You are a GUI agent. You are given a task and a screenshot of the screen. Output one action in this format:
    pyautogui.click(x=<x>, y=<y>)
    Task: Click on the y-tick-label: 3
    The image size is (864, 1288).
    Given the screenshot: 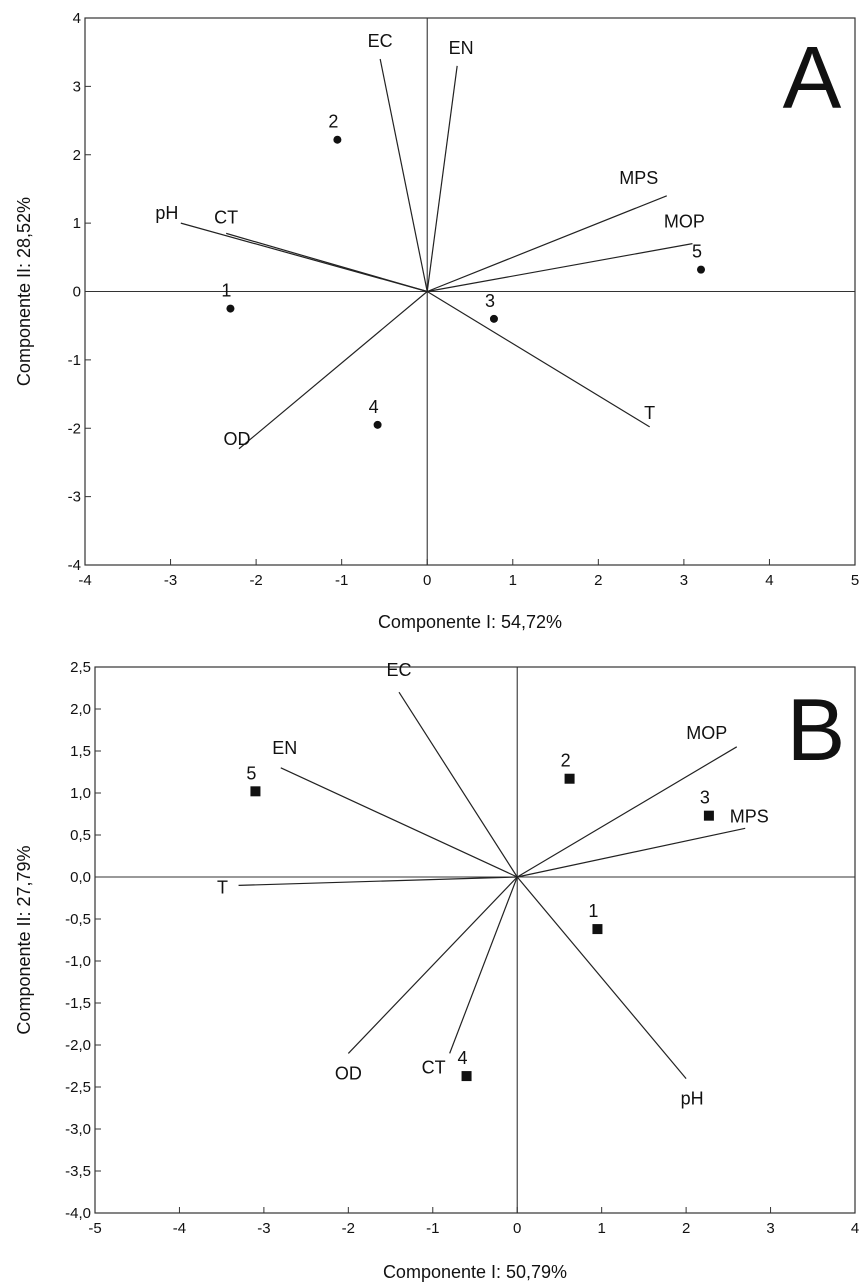 What is the action you would take?
    pyautogui.click(x=77, y=86)
    